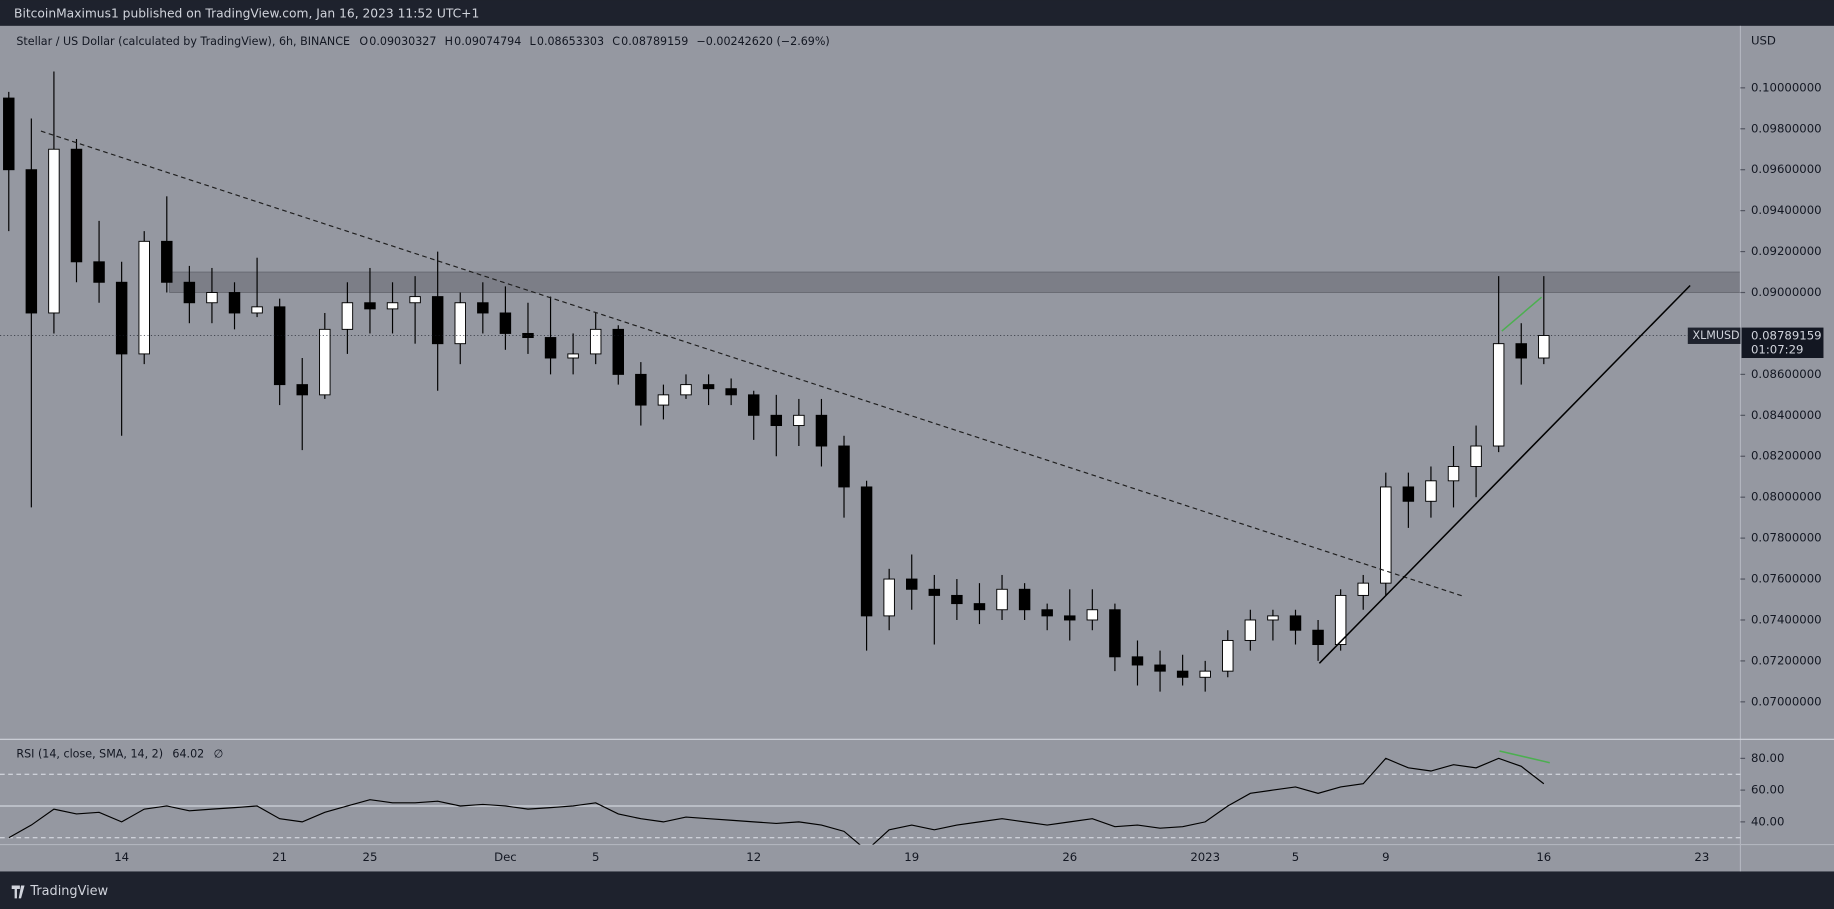 The image size is (1834, 909). Describe the element at coordinates (363, 41) in the screenshot. I see `ohlc-key: O` at that location.